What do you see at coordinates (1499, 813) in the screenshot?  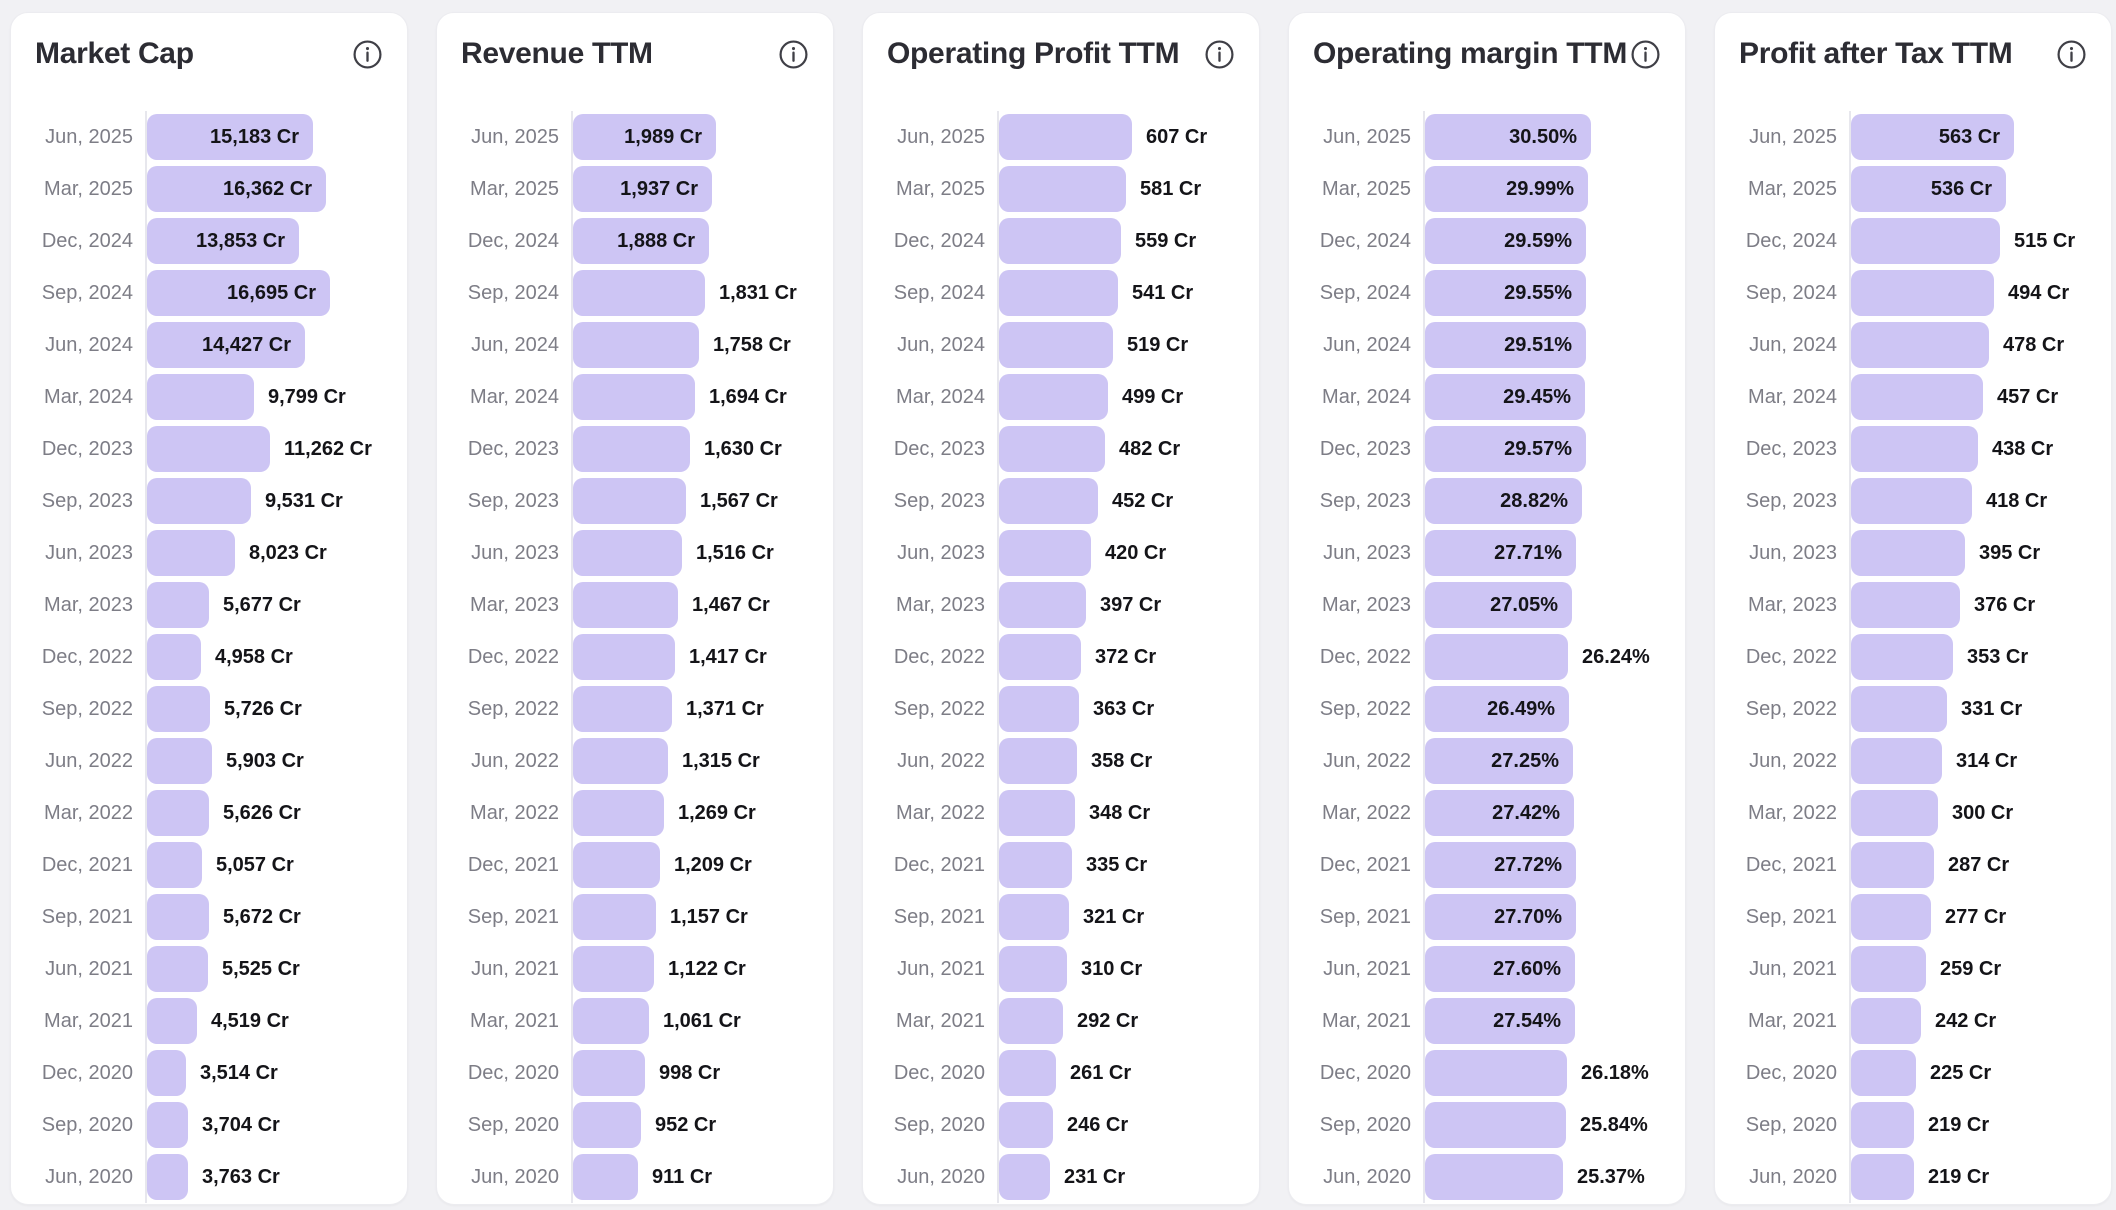 I see `bar: 27.42%` at bounding box center [1499, 813].